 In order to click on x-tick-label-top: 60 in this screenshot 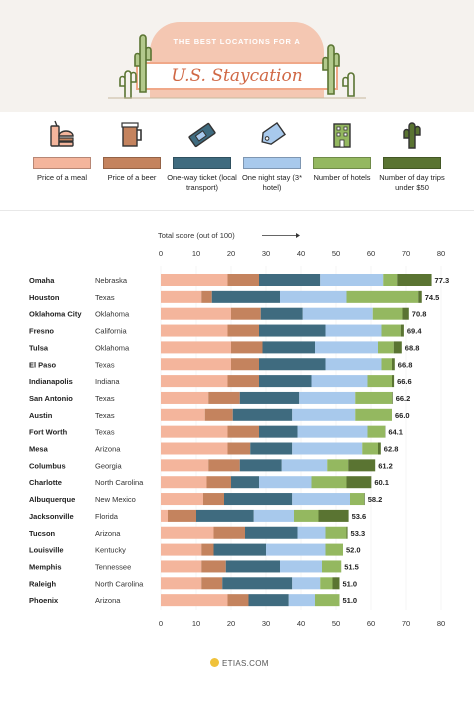, I will do `click(371, 253)`.